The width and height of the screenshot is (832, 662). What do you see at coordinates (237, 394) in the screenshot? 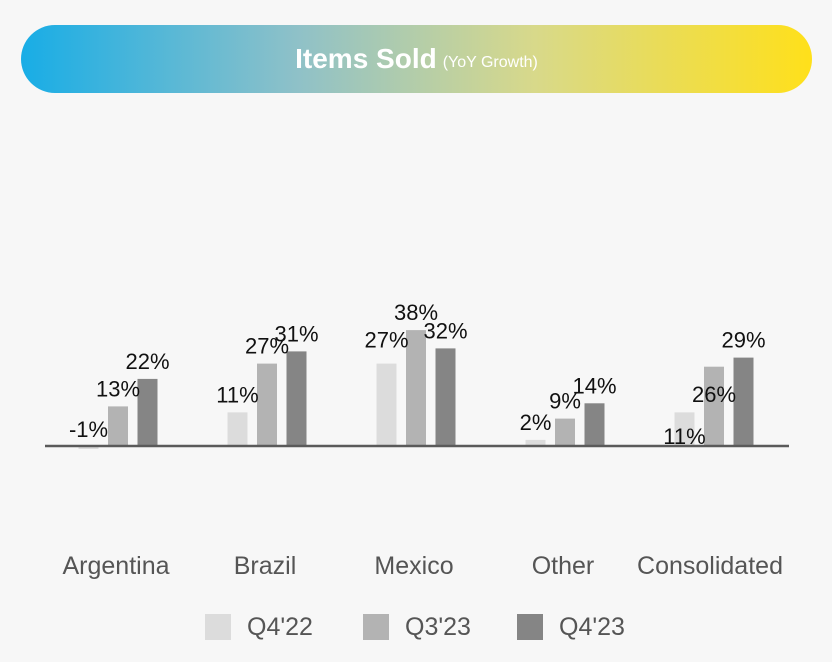
I see `data-label-brazil-q4-22: 11%` at bounding box center [237, 394].